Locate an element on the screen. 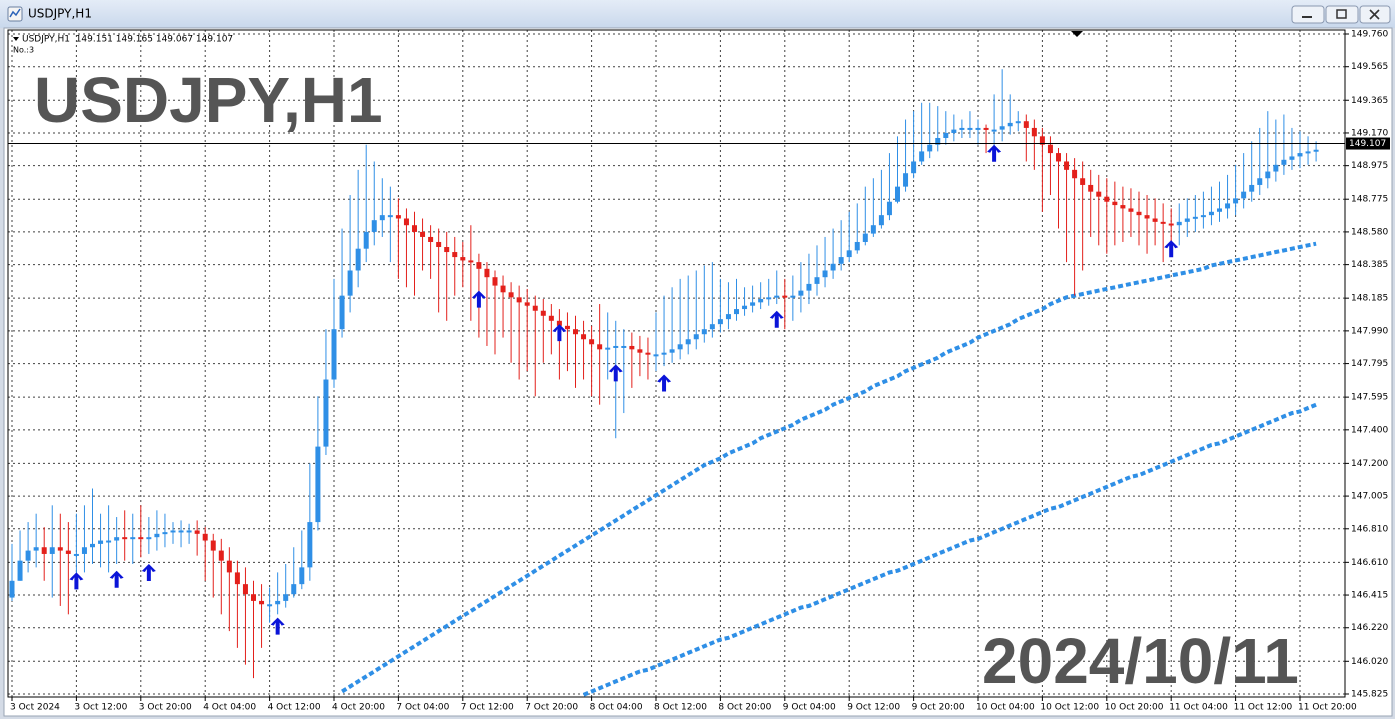  close-glyph is located at coordinates (1374, 14).